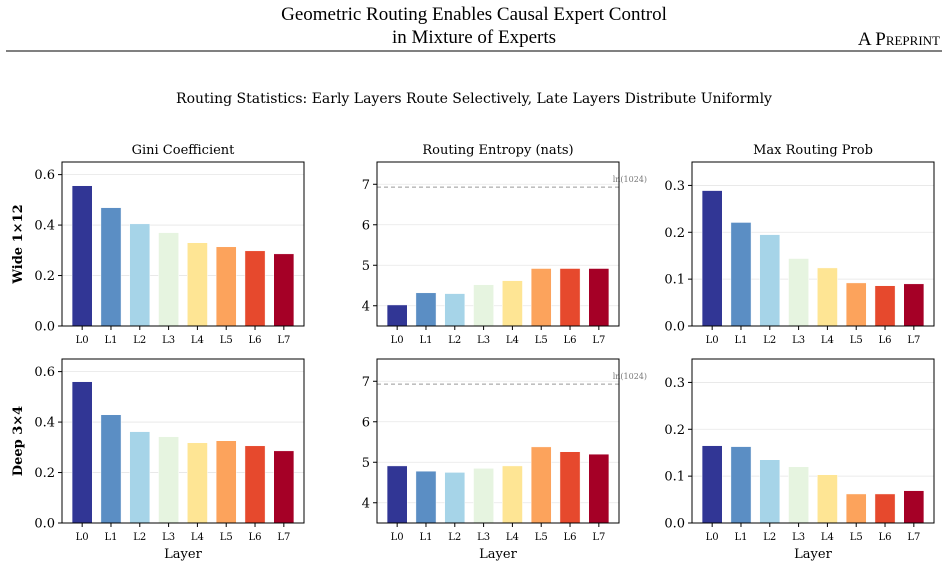 The height and width of the screenshot is (568, 948). I want to click on panel-title: Gini Coefficient, so click(184, 150).